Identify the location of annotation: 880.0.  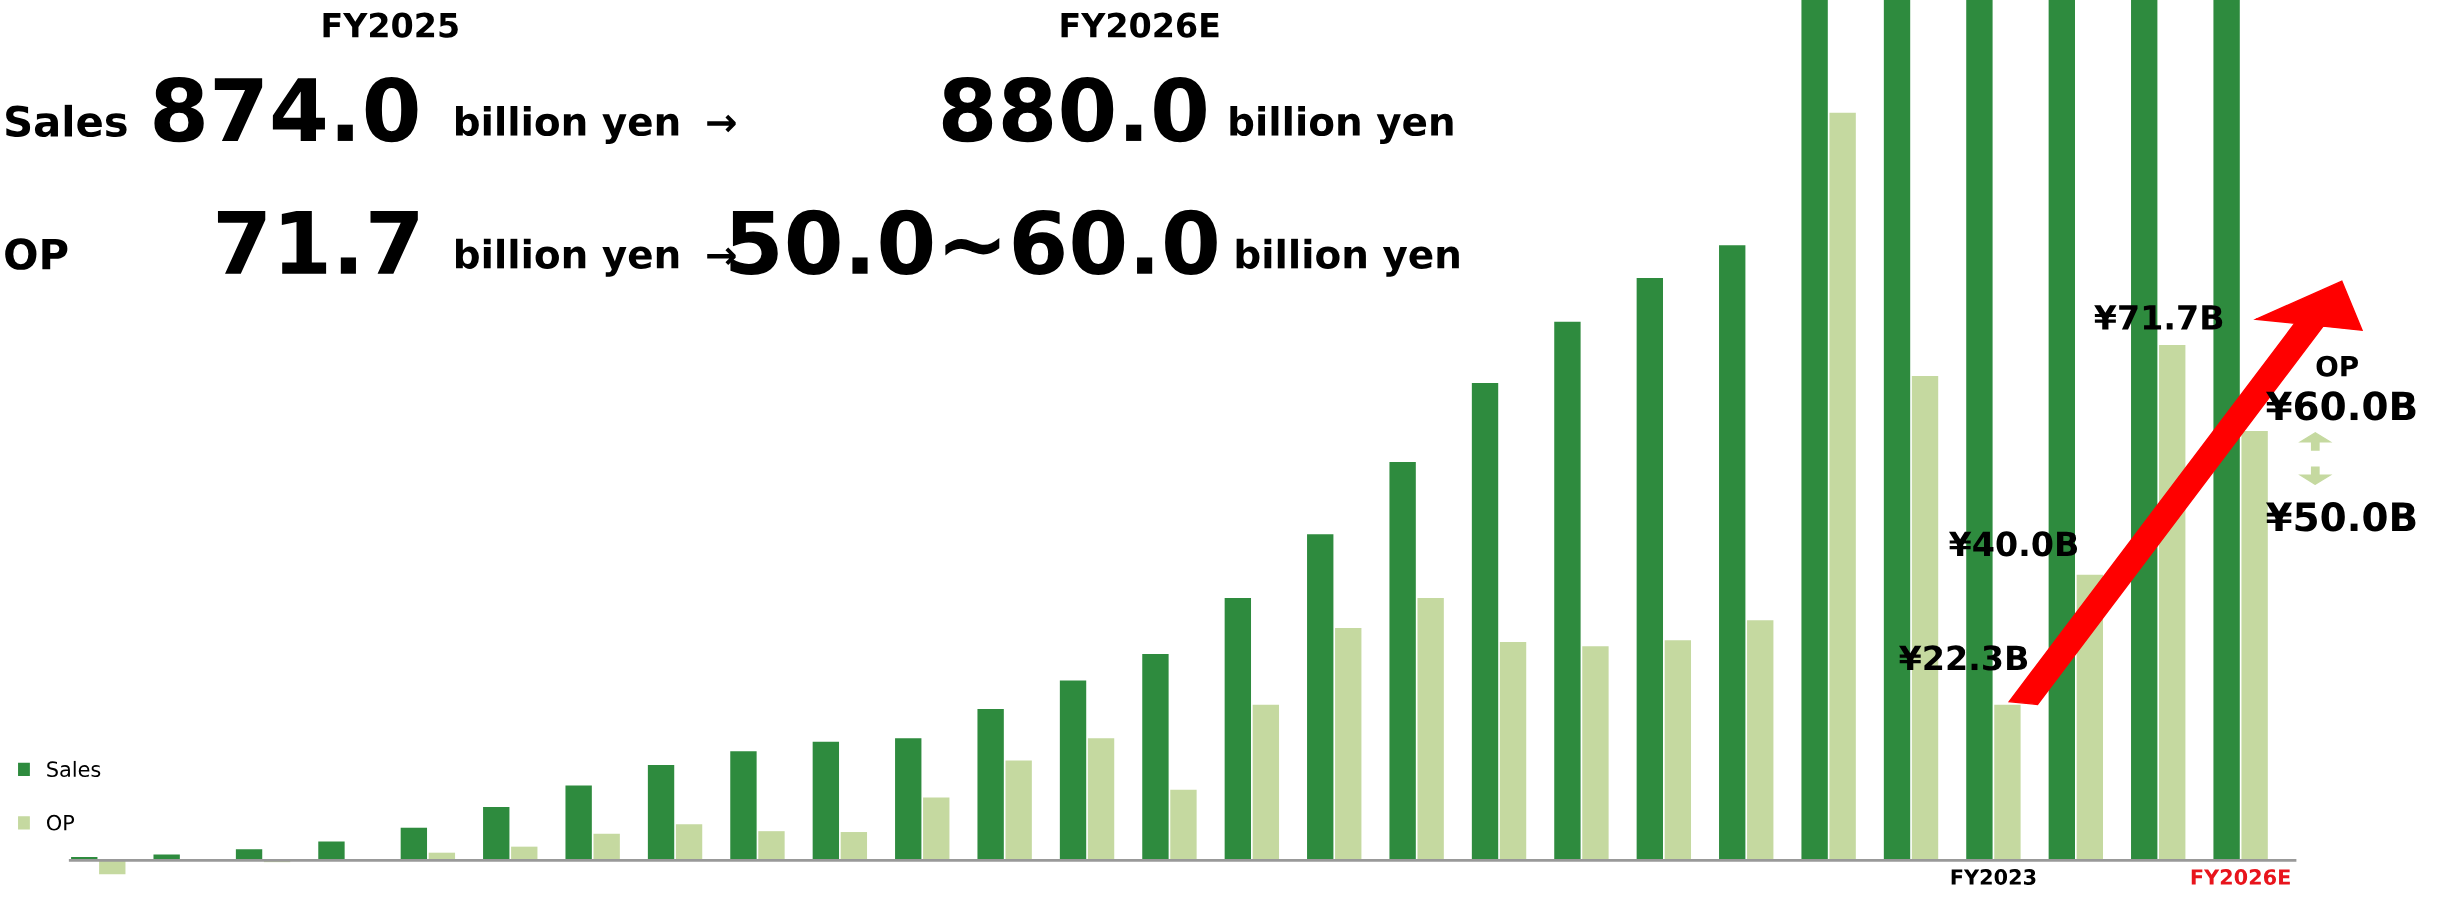
(1074, 110).